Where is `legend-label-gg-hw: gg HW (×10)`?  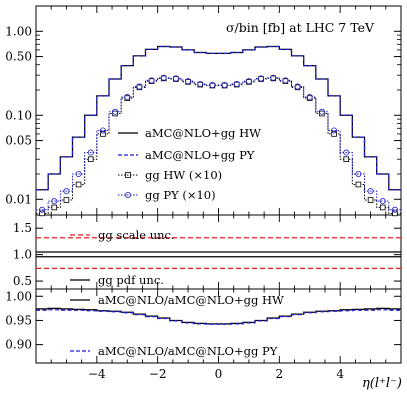 legend-label-gg-hw: gg HW (×10) is located at coordinates (183, 175).